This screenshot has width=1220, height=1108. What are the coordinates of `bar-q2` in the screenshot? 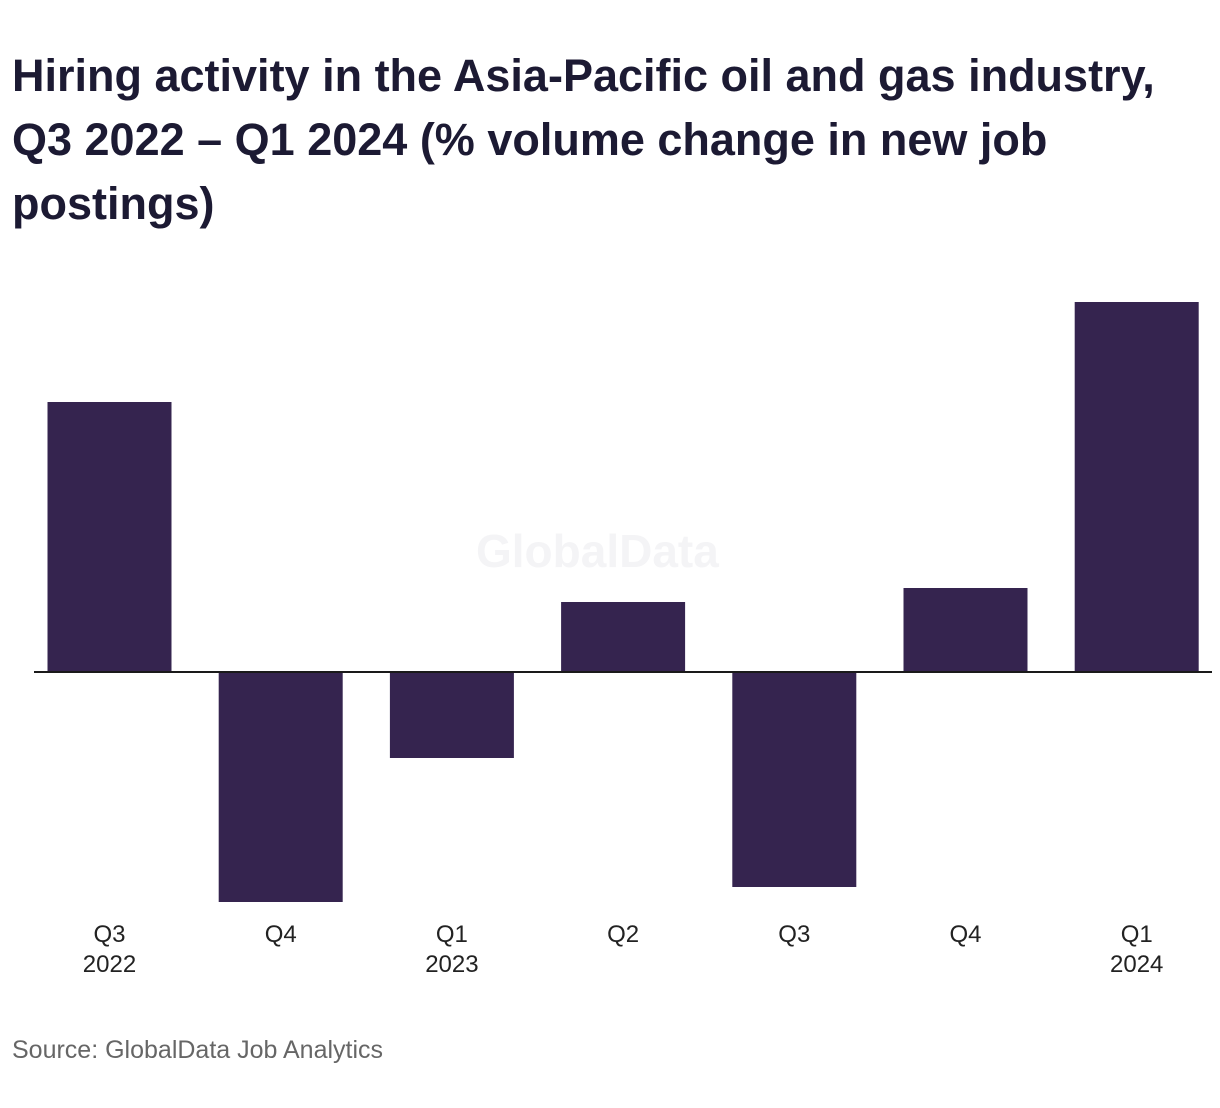 It's located at (623, 637).